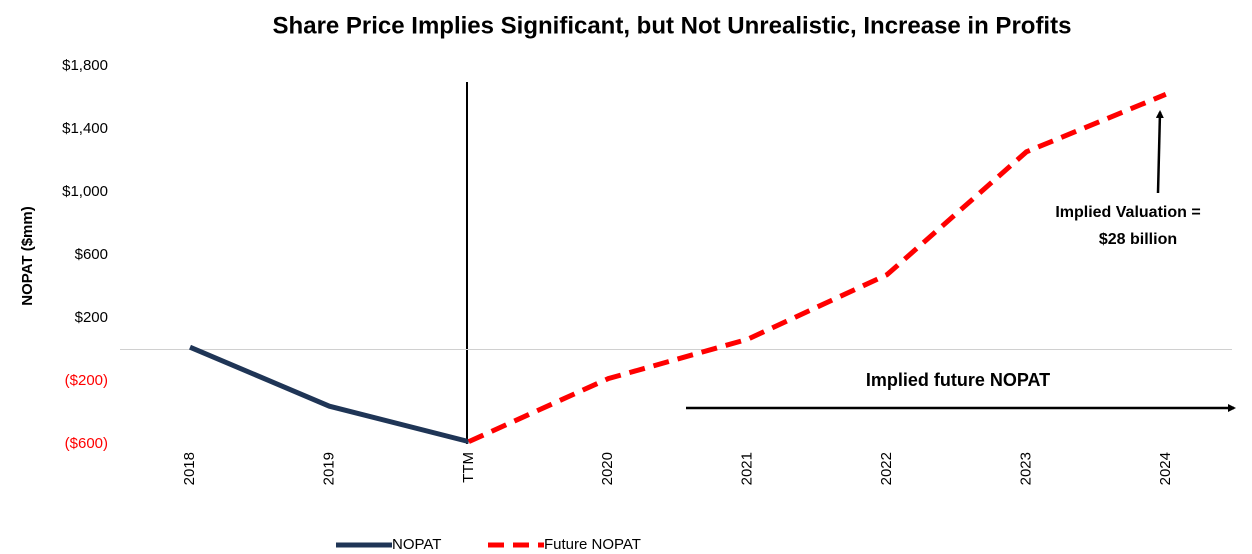 This screenshot has width=1252, height=554. What do you see at coordinates (1159, 152) in the screenshot?
I see `valuation-arrow` at bounding box center [1159, 152].